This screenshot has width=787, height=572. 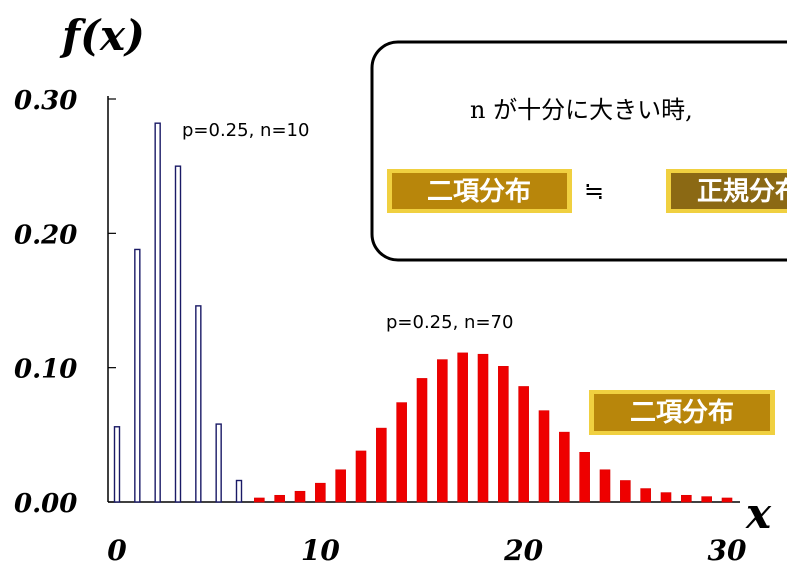 I want to click on bar-series1-x20, so click(x=523, y=444).